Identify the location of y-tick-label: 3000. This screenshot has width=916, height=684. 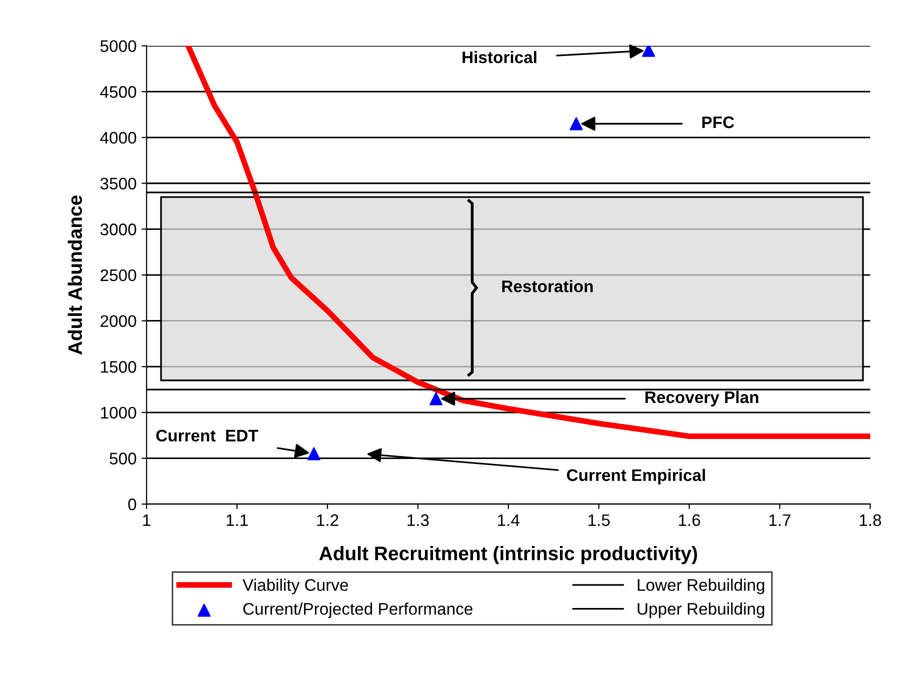
(118, 230).